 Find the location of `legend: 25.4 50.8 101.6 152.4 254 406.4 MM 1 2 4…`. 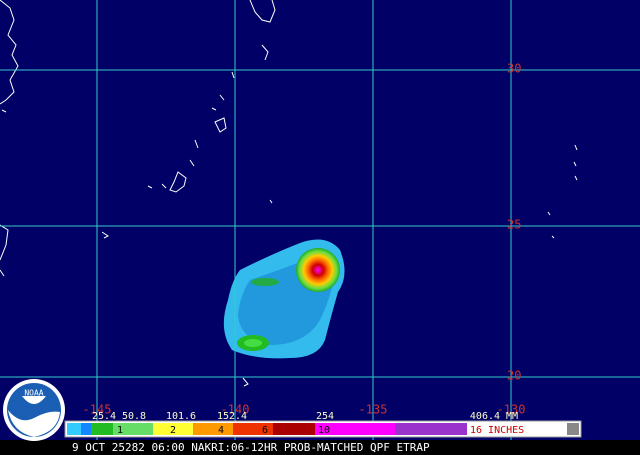

legend: 25.4 50.8 101.6 152.4 254 406.4 MM 1 2 4… is located at coordinates (323, 424).